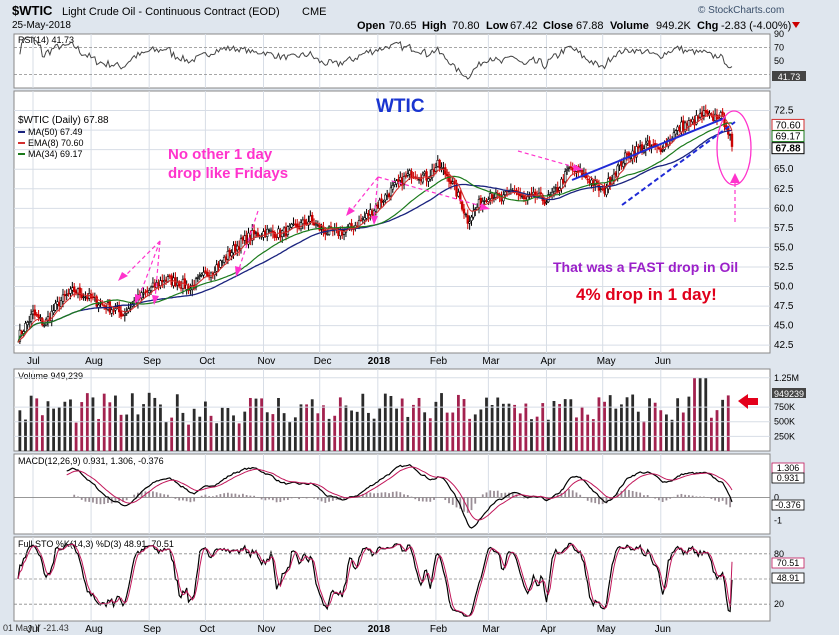 Image resolution: width=839 pixels, height=635 pixels. Describe the element at coordinates (220, 154) in the screenshot. I see `friday-note-line1: No other 1 day` at that location.